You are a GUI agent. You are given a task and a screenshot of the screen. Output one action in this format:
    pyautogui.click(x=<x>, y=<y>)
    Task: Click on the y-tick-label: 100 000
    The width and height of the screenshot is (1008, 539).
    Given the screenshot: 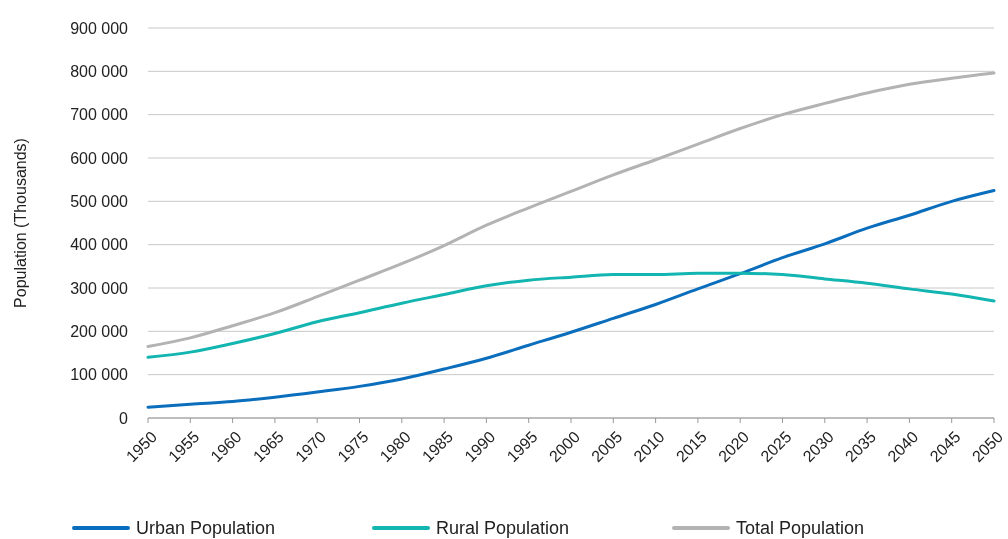 What is the action you would take?
    pyautogui.click(x=99, y=375)
    